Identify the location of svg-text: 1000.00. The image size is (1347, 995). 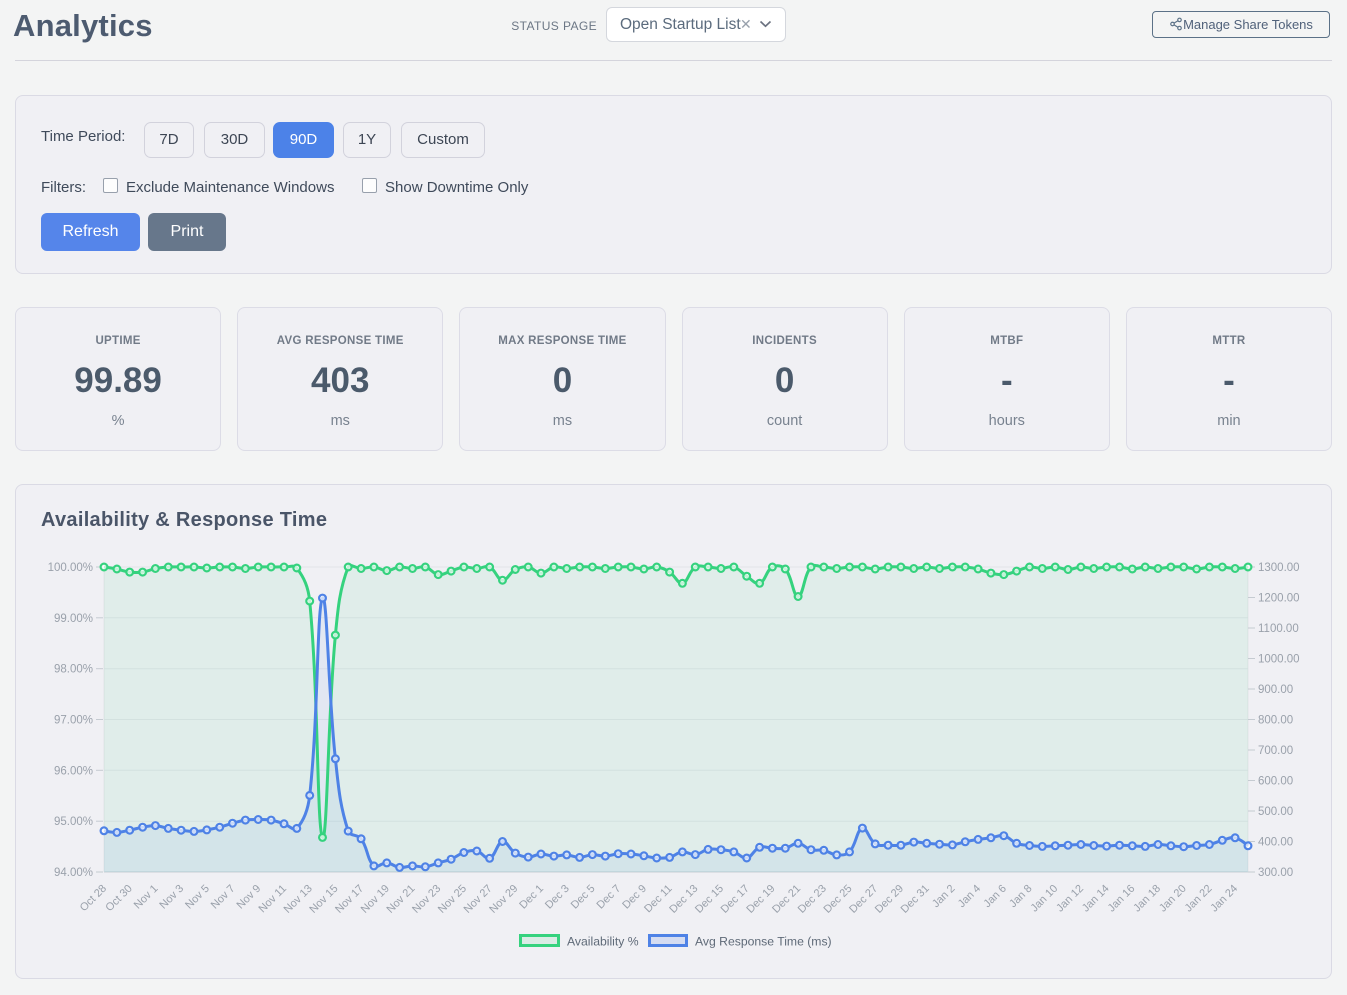
(1279, 660).